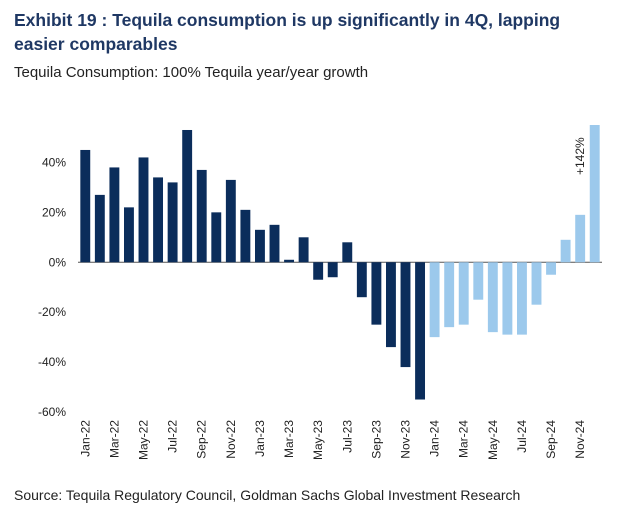 The image size is (620, 519). Describe the element at coordinates (260, 438) in the screenshot. I see `x-tick-label: Jan-23` at that location.